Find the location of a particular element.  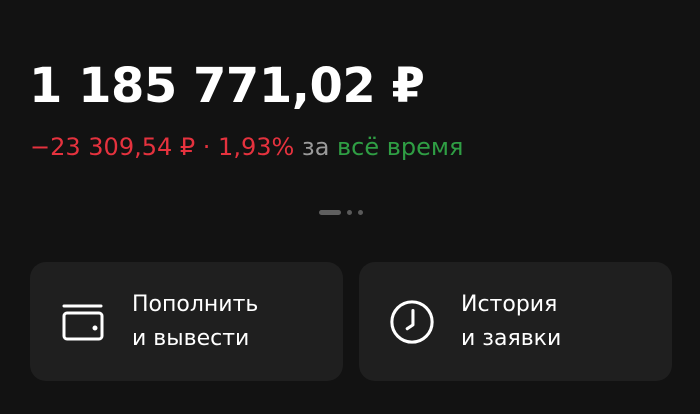

change-amount: −23 309,54 ₽ is located at coordinates (113, 147).